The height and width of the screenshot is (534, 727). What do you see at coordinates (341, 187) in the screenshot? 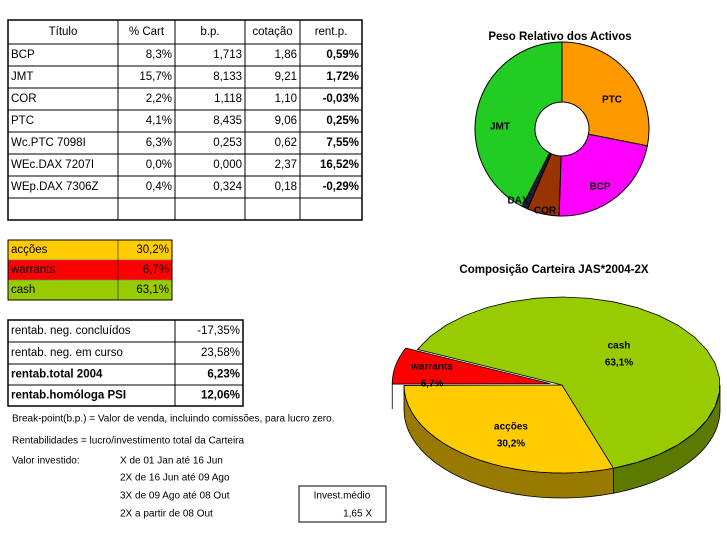
I see `cell: -0,29%` at bounding box center [341, 187].